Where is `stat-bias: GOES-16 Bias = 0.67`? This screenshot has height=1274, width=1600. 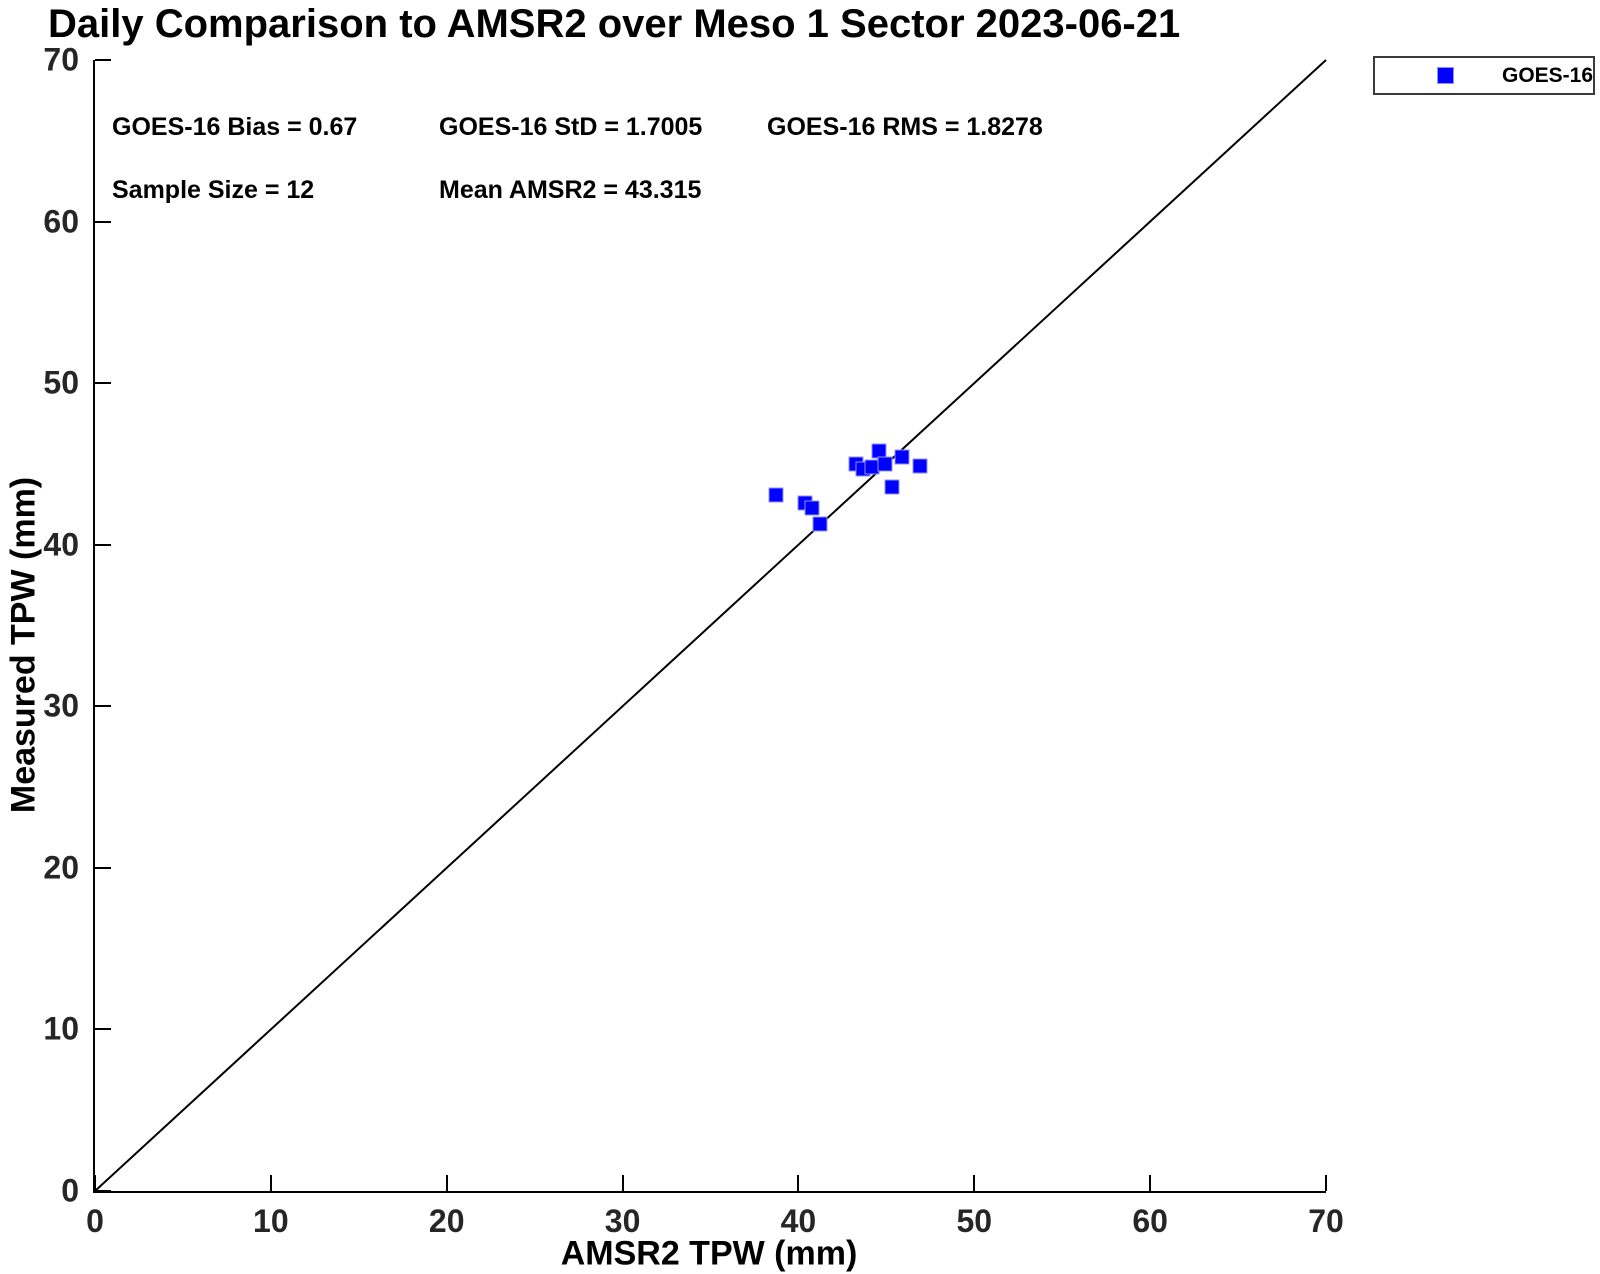
stat-bias: GOES-16 Bias = 0.67 is located at coordinates (235, 127).